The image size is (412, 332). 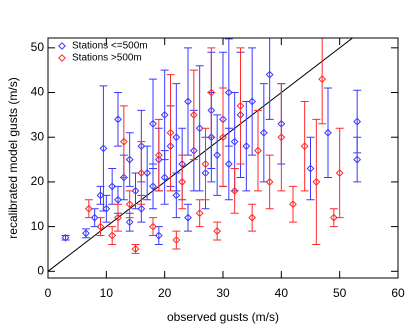 I want to click on y-axis-title: recalibrated model gusts (m/s), so click(x=13, y=157).